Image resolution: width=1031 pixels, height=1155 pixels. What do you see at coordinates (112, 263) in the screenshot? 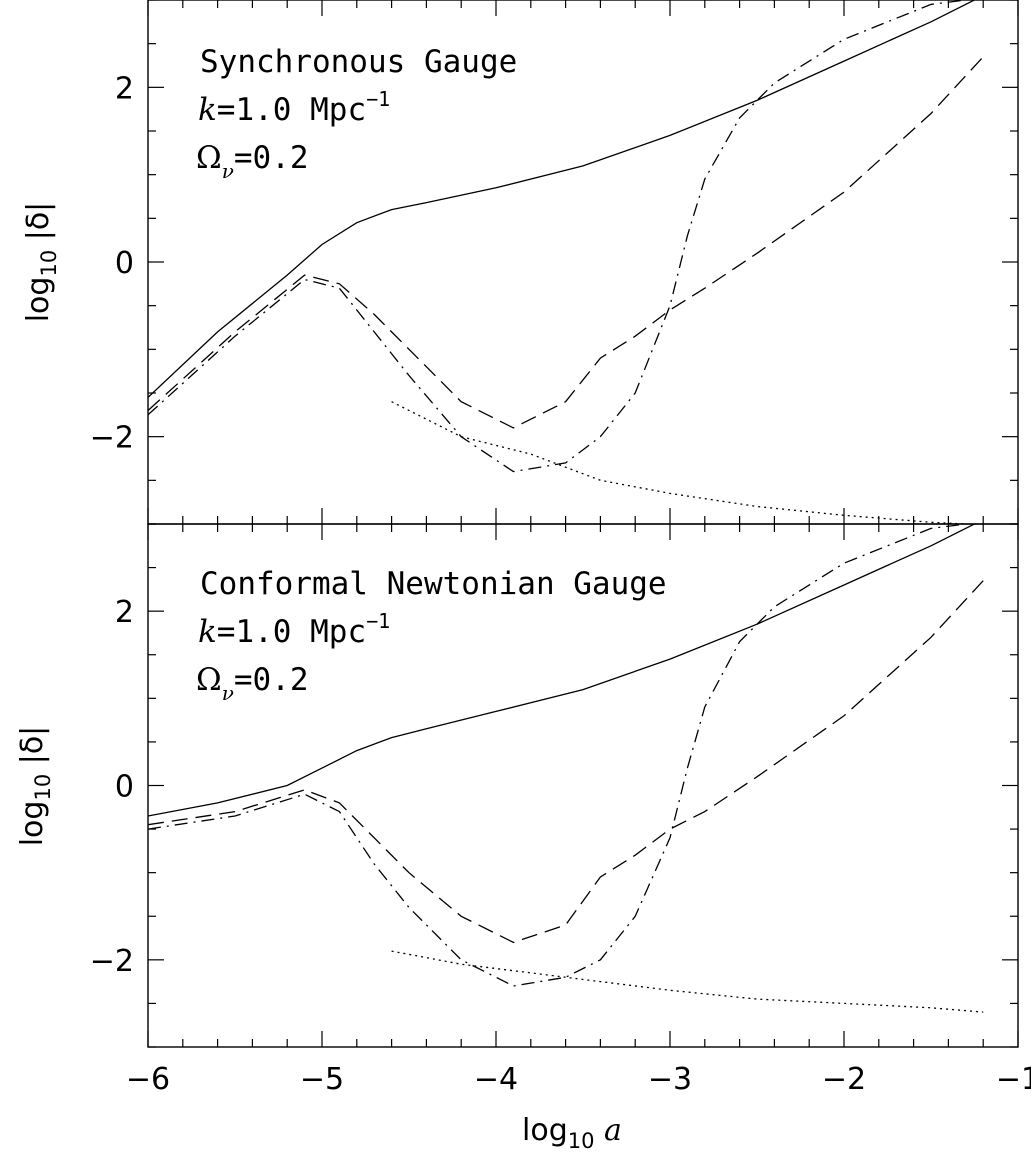
I see `y-tick-labels-top: −2 0 2` at bounding box center [112, 263].